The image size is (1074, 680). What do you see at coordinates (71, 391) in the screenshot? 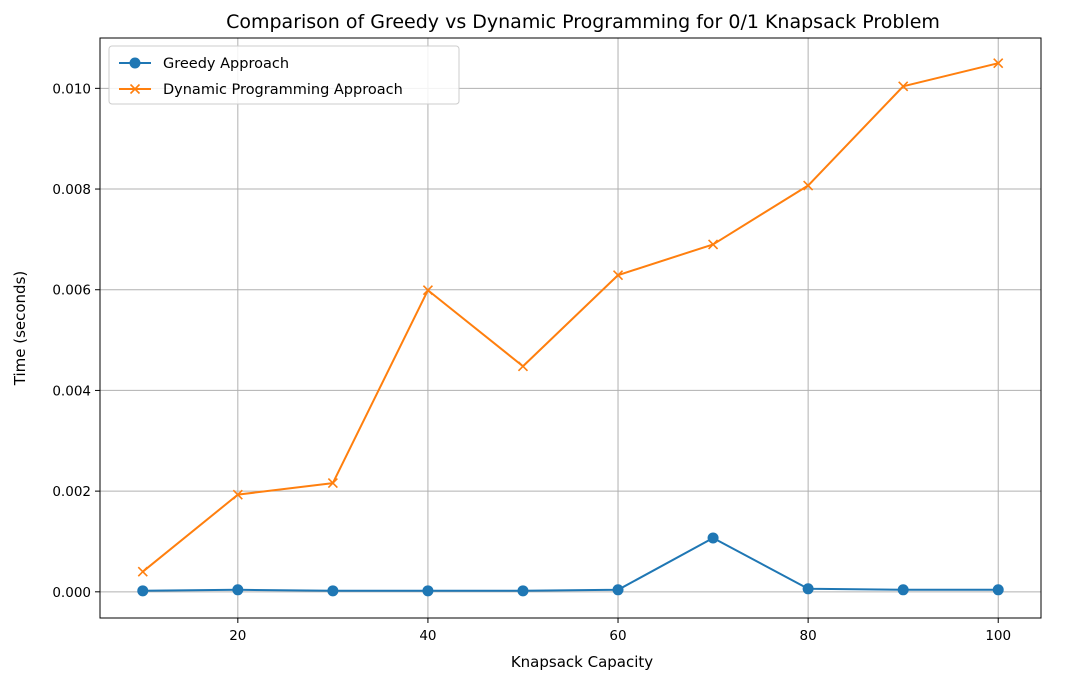
I see `y-tick-label: 0.004` at bounding box center [71, 391].